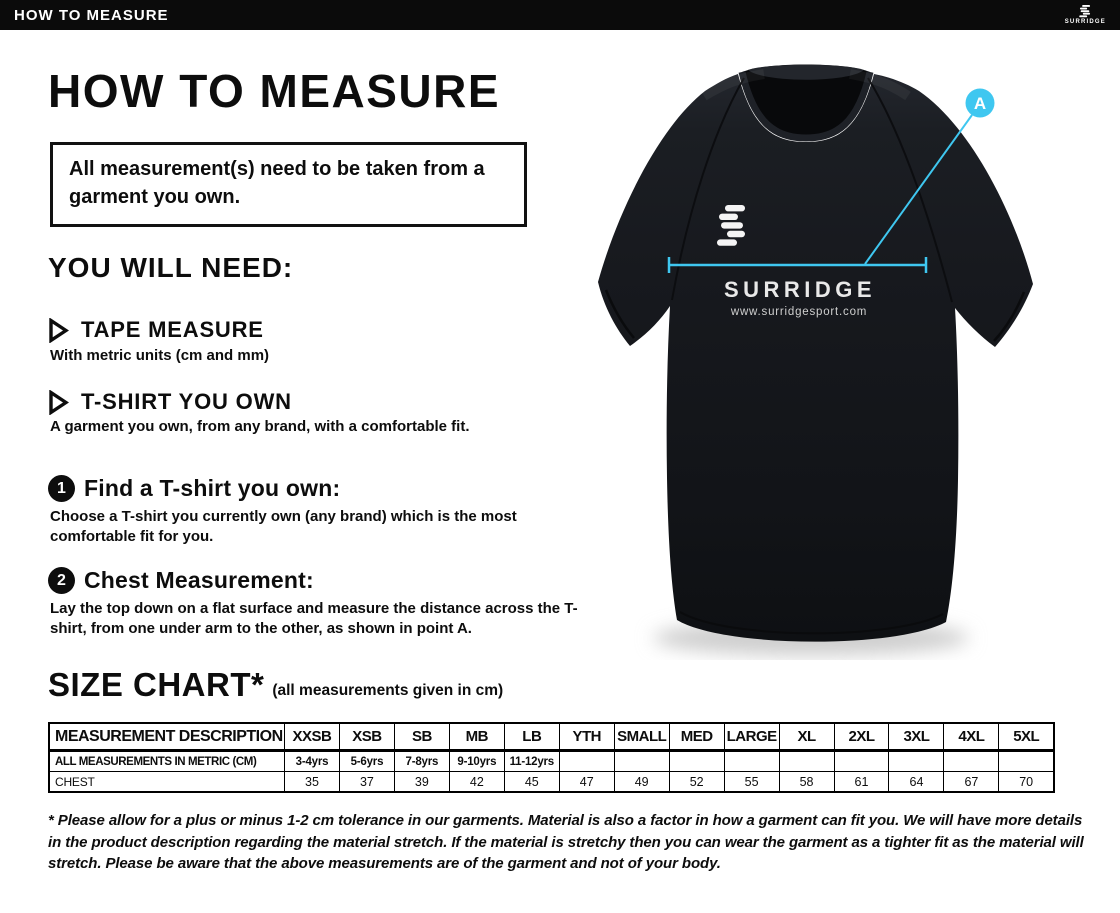 The width and height of the screenshot is (1120, 913). Describe the element at coordinates (806, 782) in the screenshot. I see `table-cell: 58` at that location.